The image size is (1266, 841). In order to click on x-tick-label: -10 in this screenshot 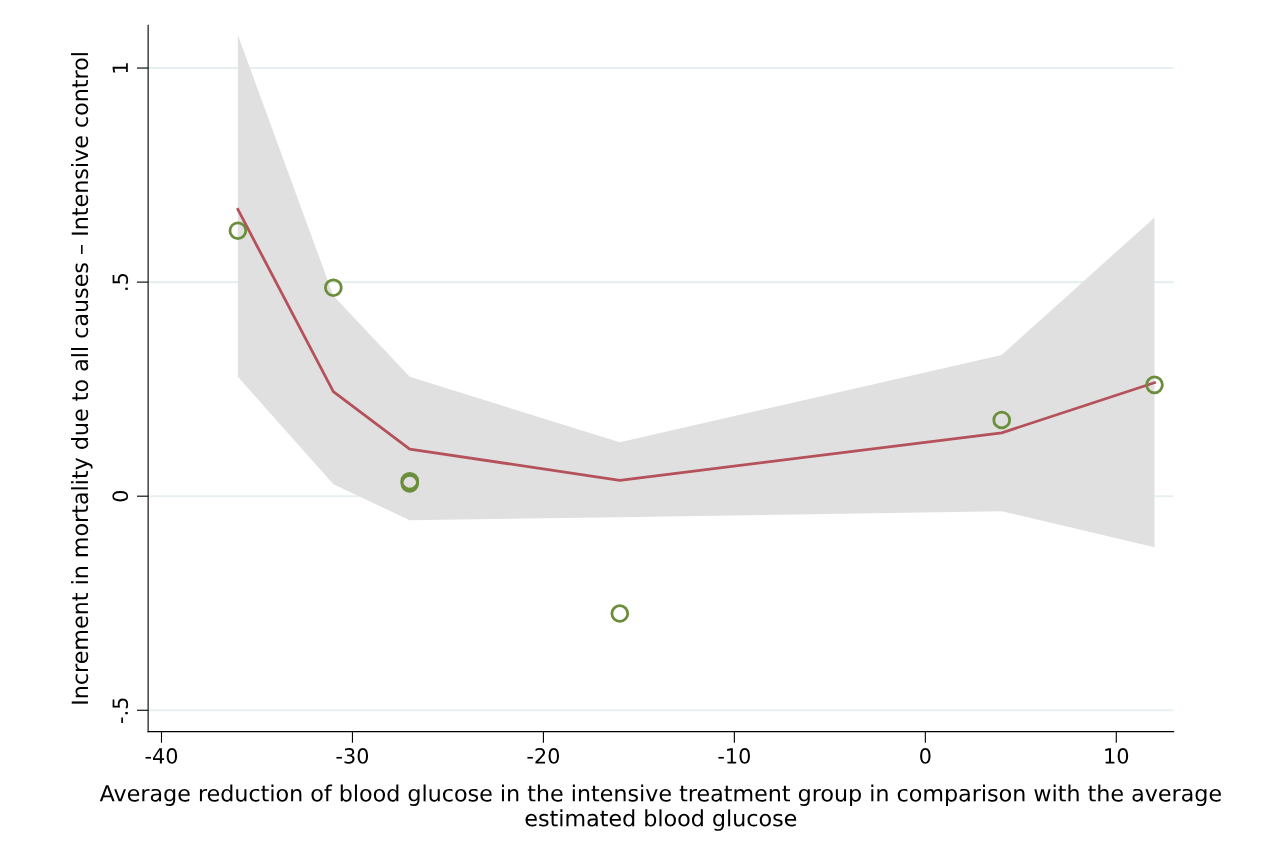, I will do `click(734, 756)`.